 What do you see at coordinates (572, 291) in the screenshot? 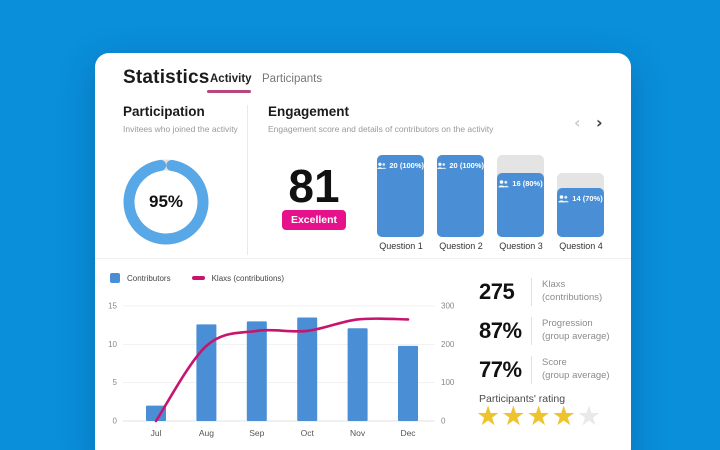
I see `klaxs-label: Klaxs (contributions)` at bounding box center [572, 291].